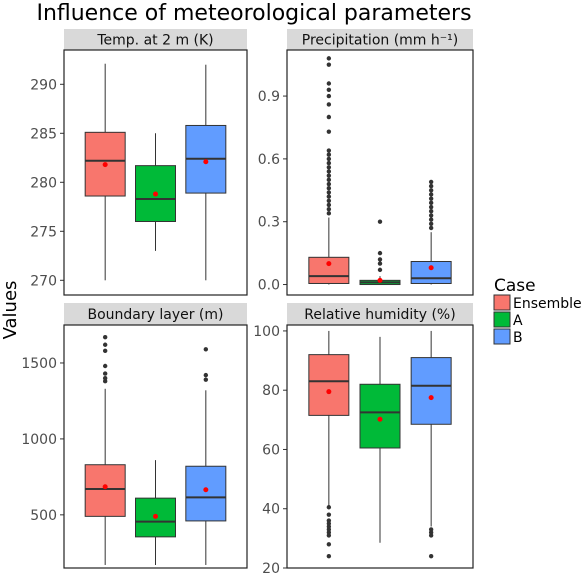  What do you see at coordinates (43, 281) in the screenshot?
I see `y-tick-label: 270` at bounding box center [43, 281].